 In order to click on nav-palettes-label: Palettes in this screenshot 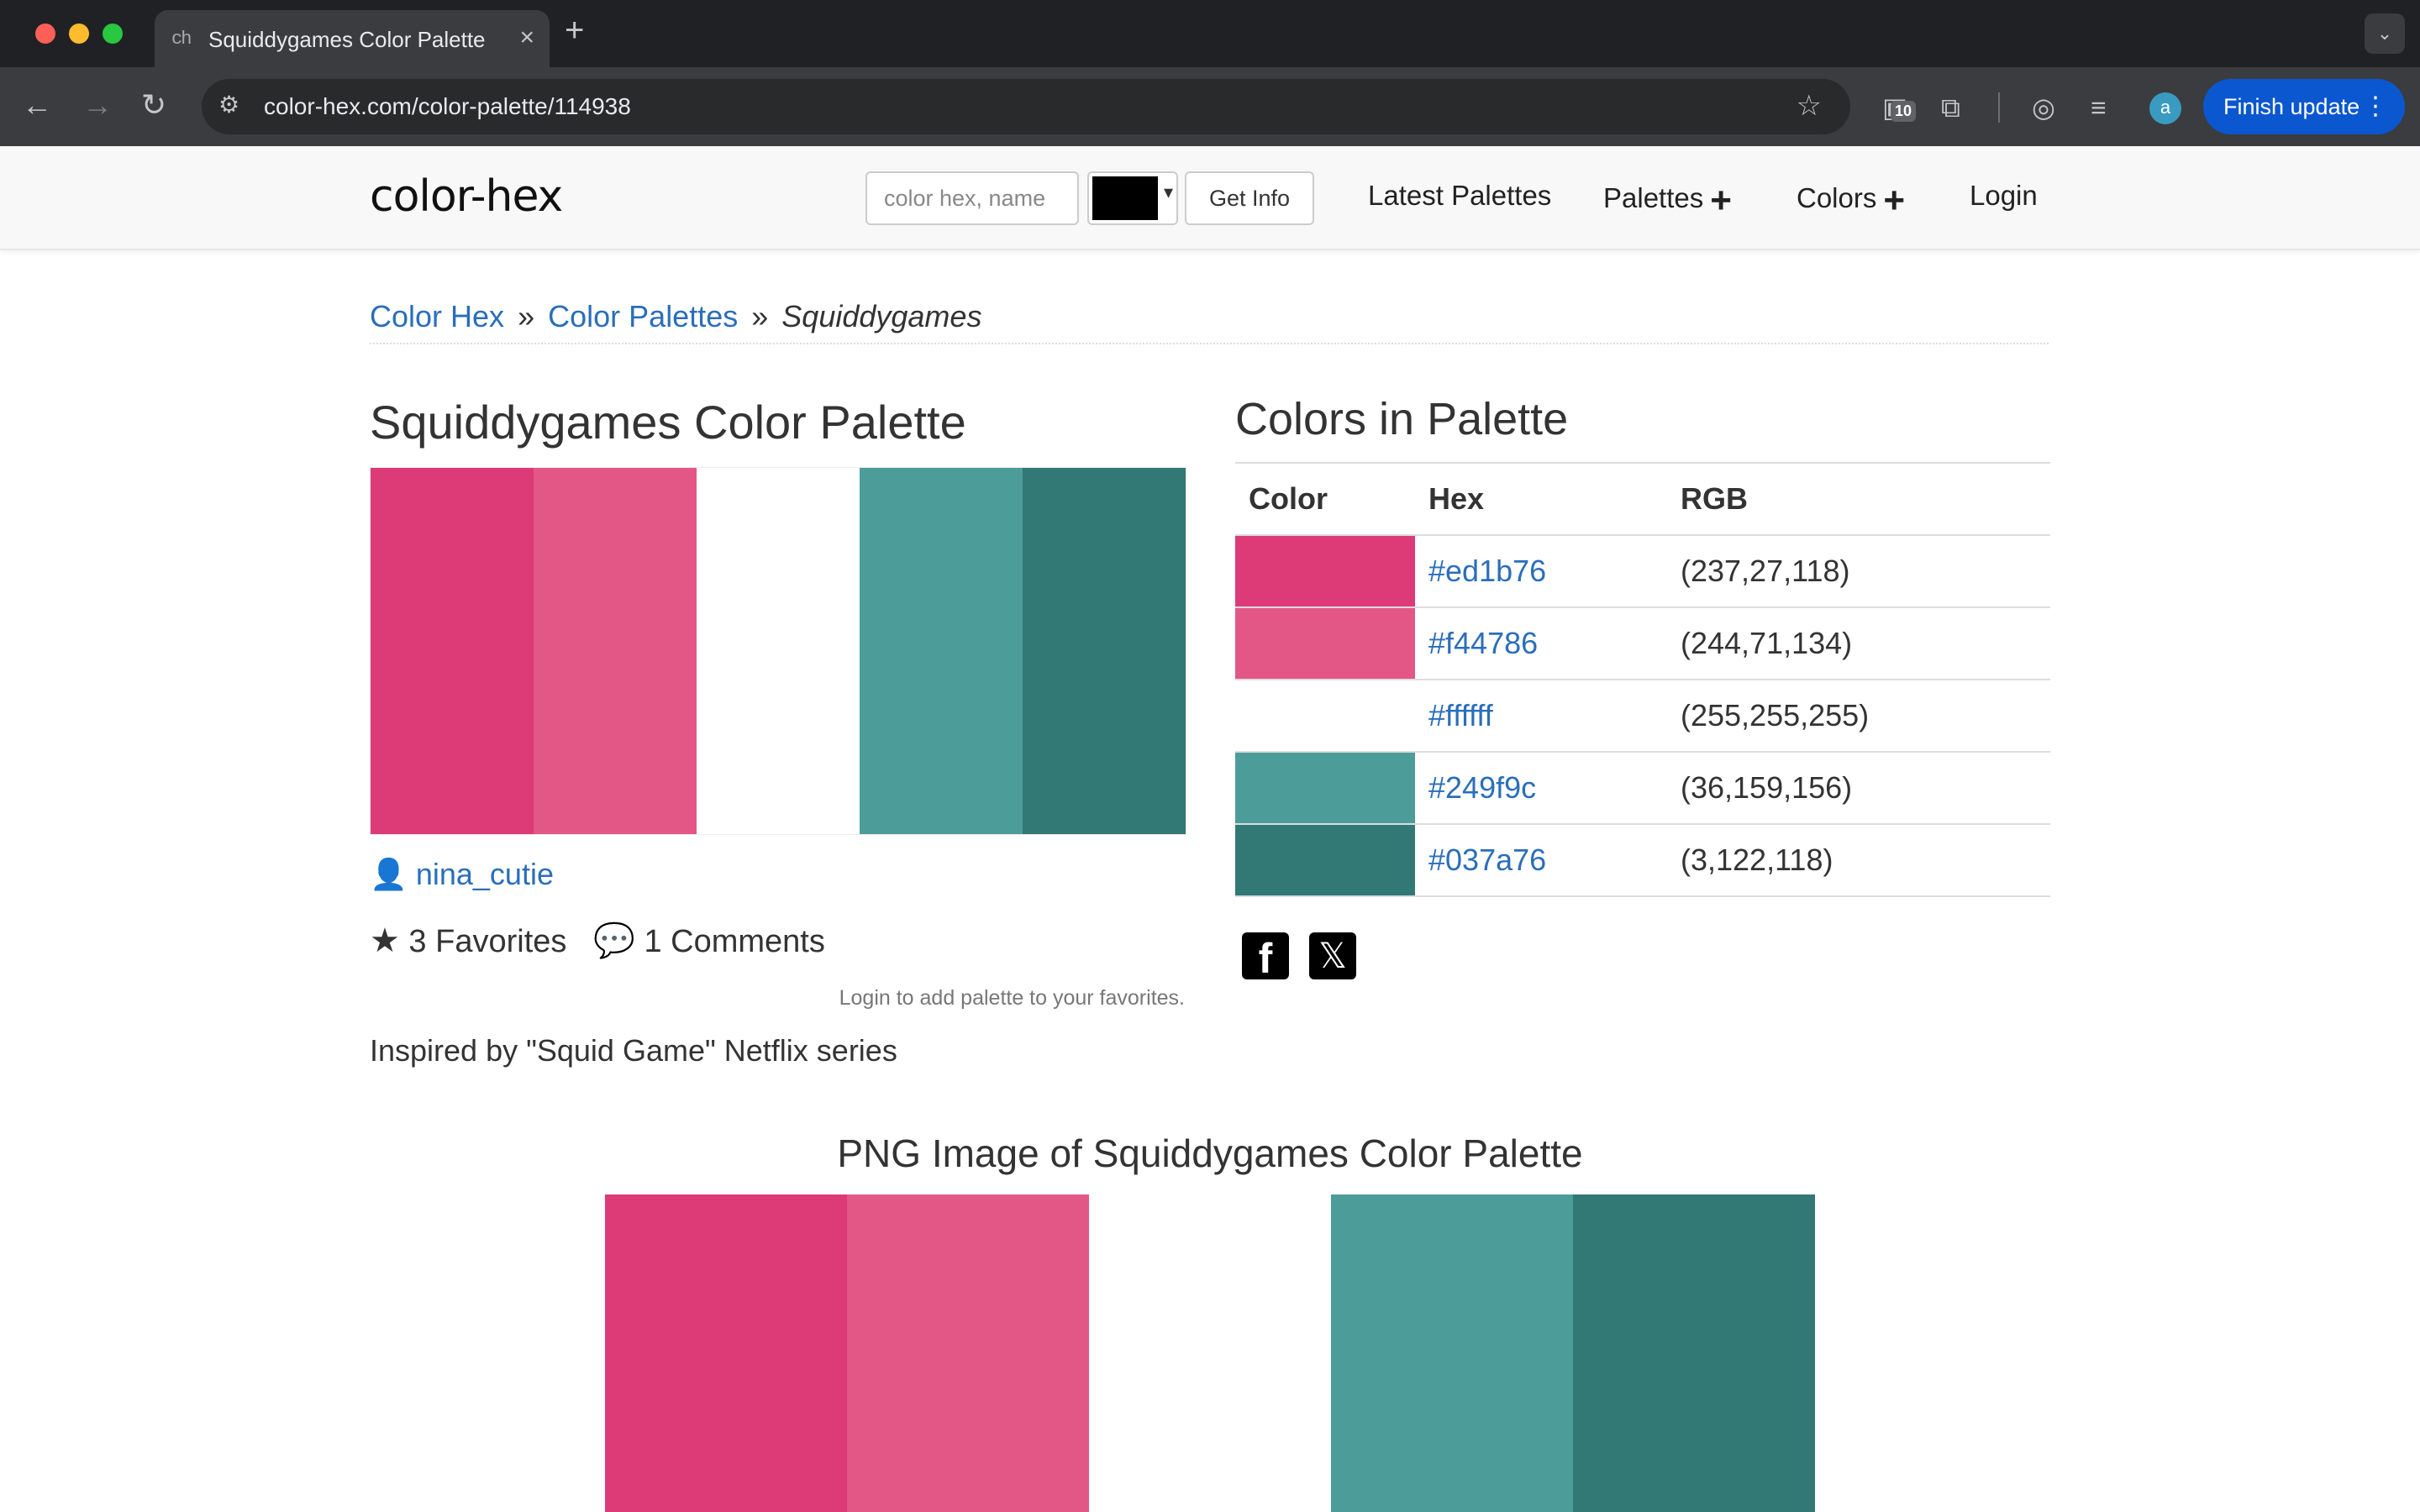, I will do `click(1653, 197)`.